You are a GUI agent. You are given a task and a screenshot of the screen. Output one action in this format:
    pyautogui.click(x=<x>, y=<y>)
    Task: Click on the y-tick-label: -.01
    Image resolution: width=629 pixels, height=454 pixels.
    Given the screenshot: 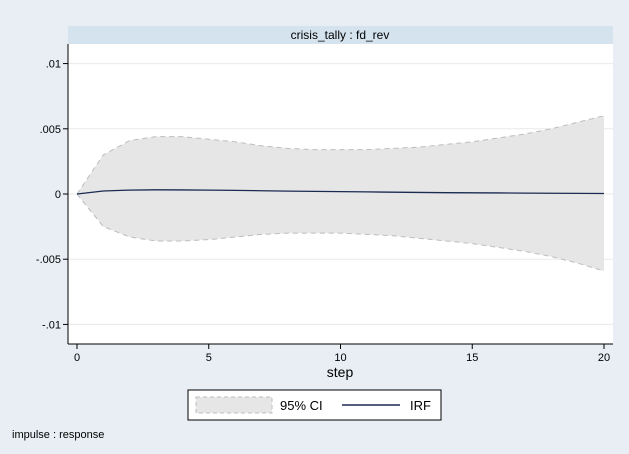 What is the action you would take?
    pyautogui.click(x=51, y=325)
    